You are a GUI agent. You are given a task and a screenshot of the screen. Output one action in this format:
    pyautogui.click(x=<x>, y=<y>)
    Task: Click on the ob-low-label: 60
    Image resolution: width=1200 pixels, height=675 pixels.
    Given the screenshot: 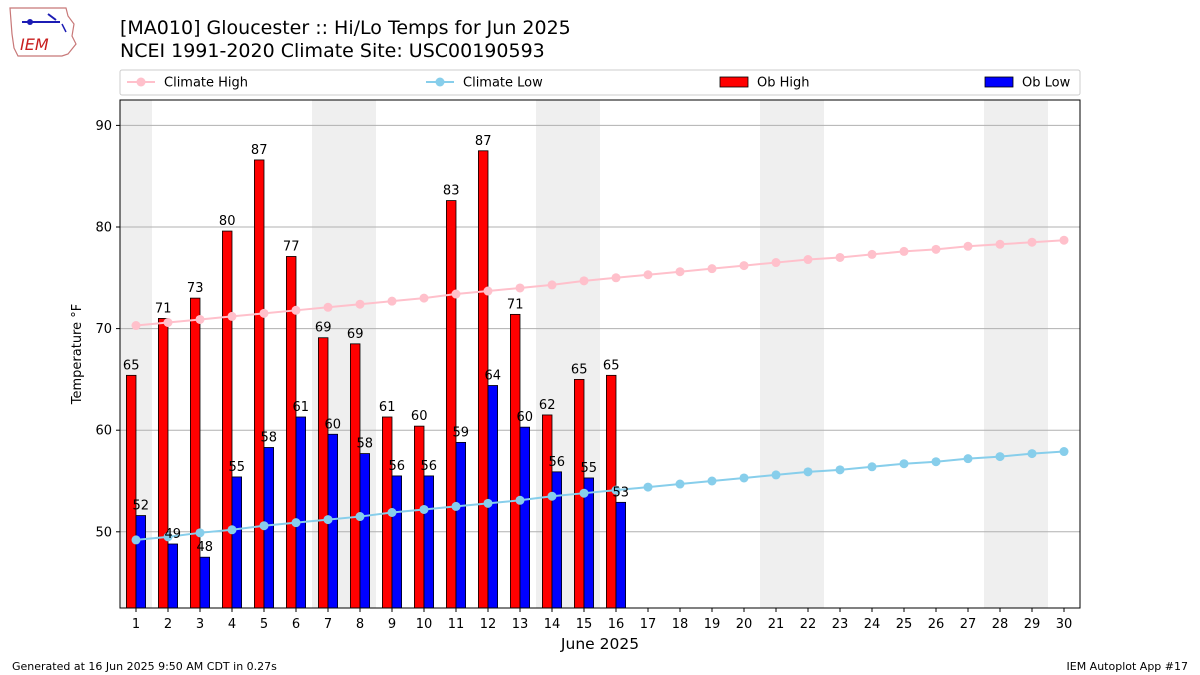 What is the action you would take?
    pyautogui.click(x=525, y=417)
    